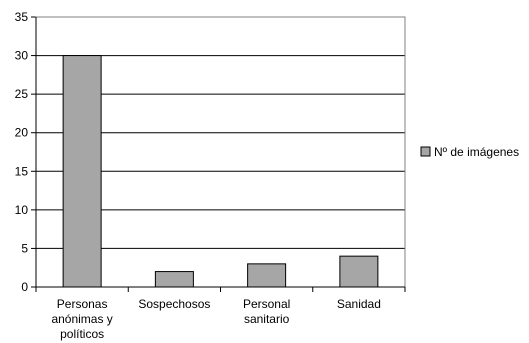 This screenshot has width=529, height=343. What do you see at coordinates (174, 304) in the screenshot?
I see `x-category-label: Sospechosos` at bounding box center [174, 304].